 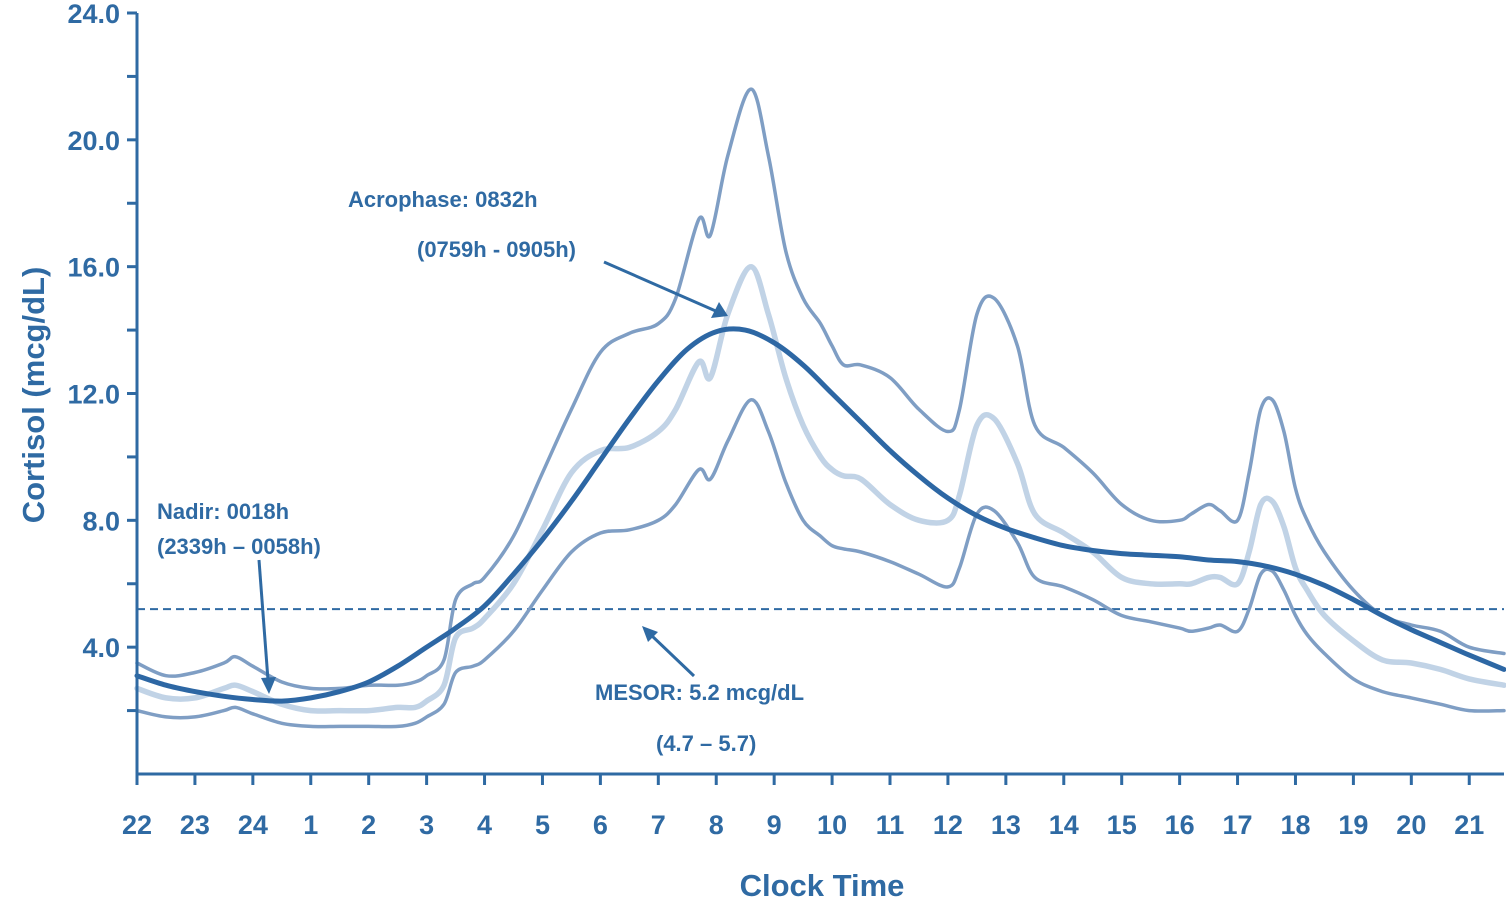 I want to click on nadir-interval: (2339h – 0058h), so click(x=239, y=546).